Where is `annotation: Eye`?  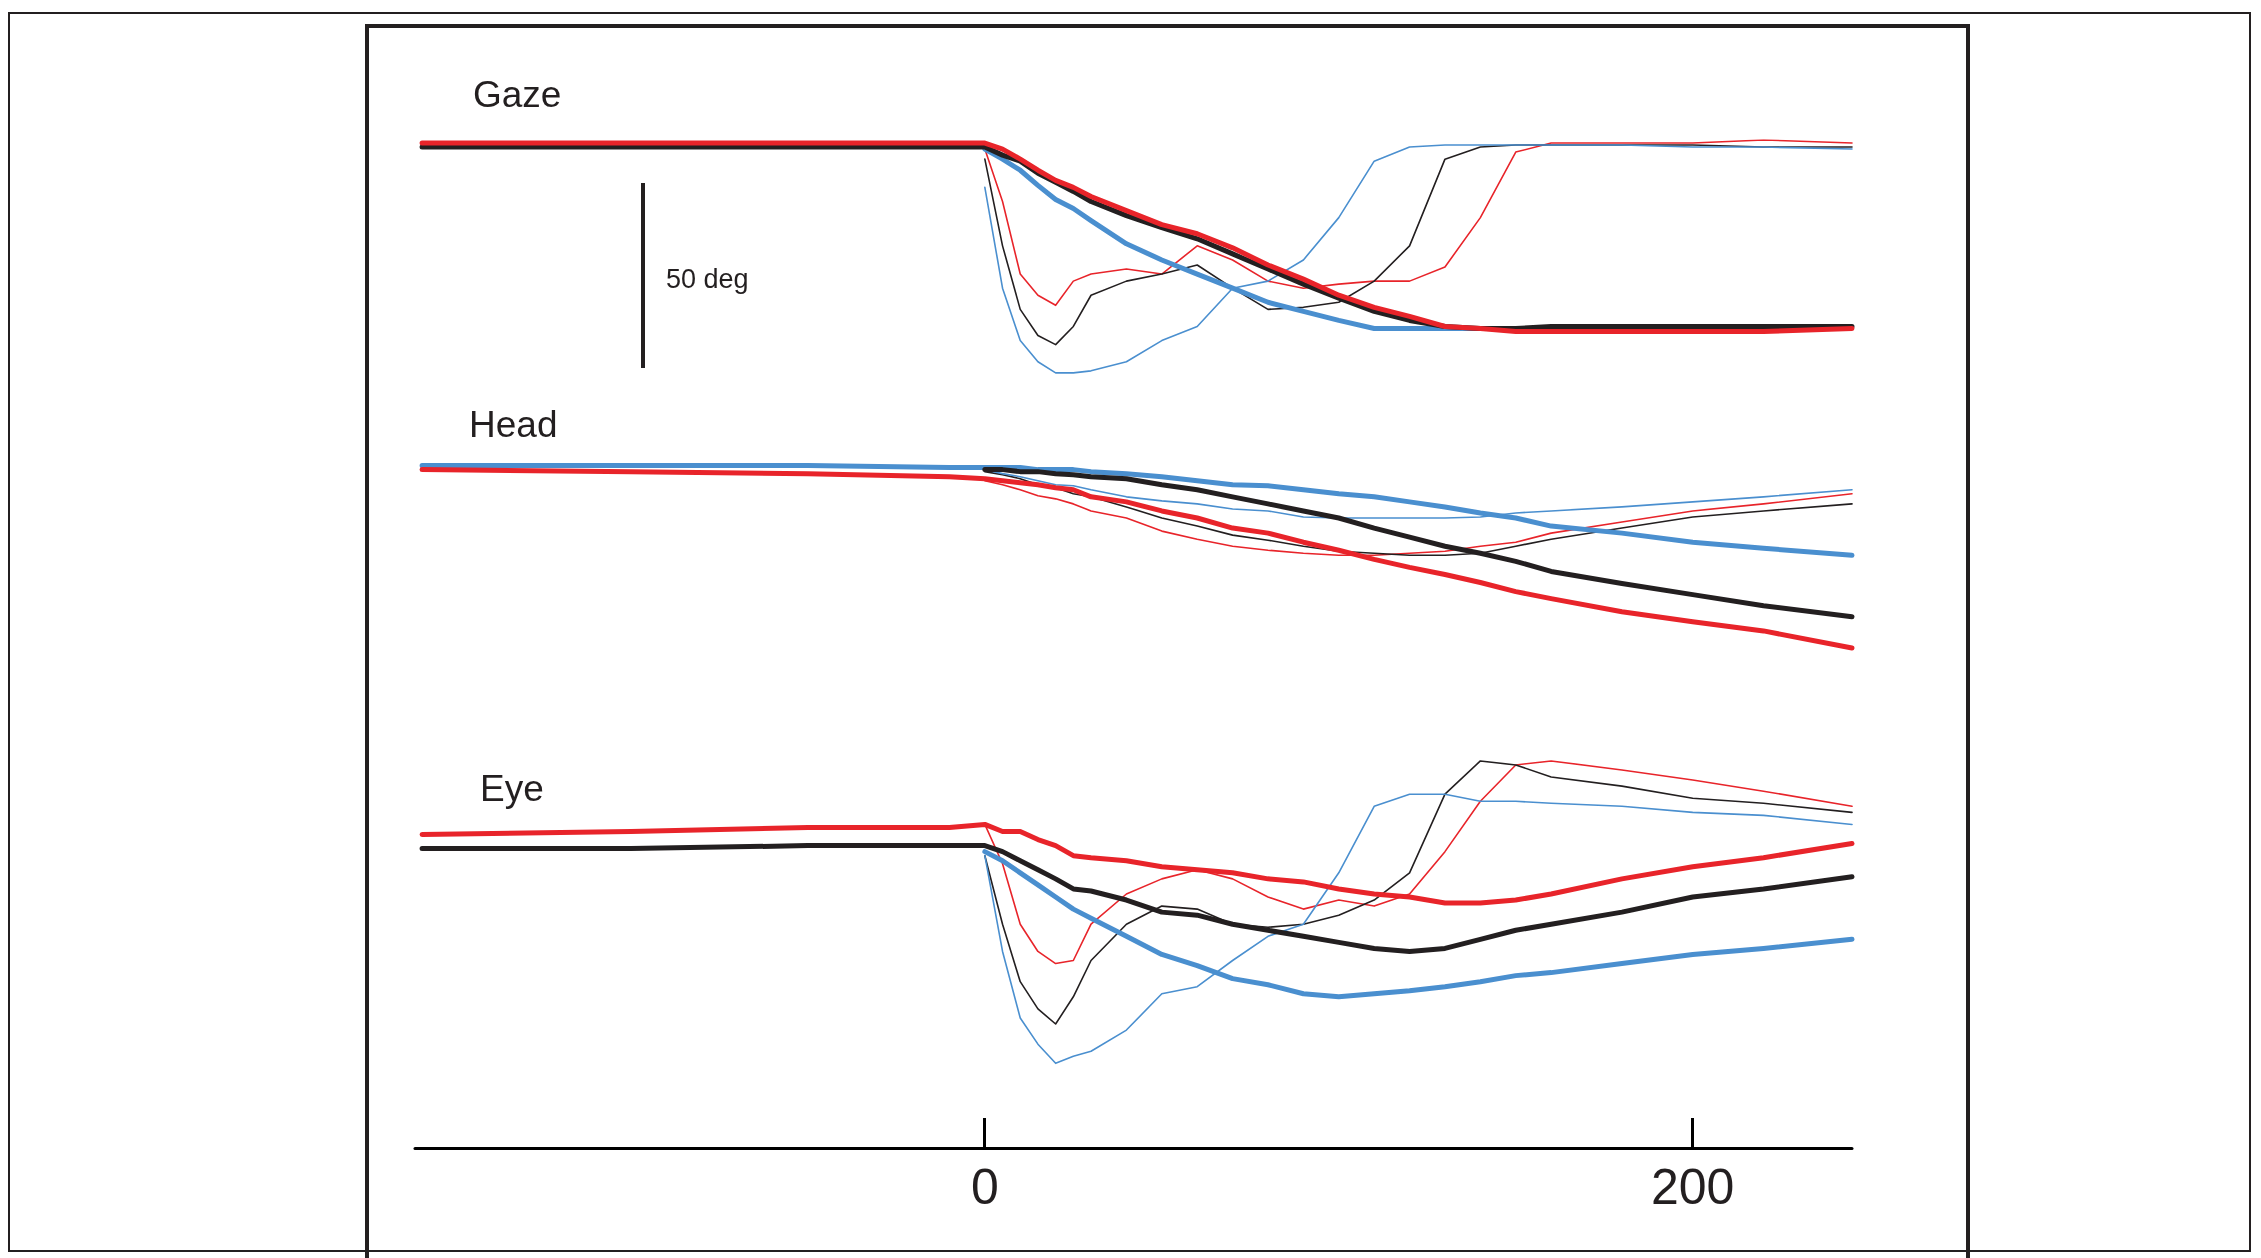 annotation: Eye is located at coordinates (512, 788).